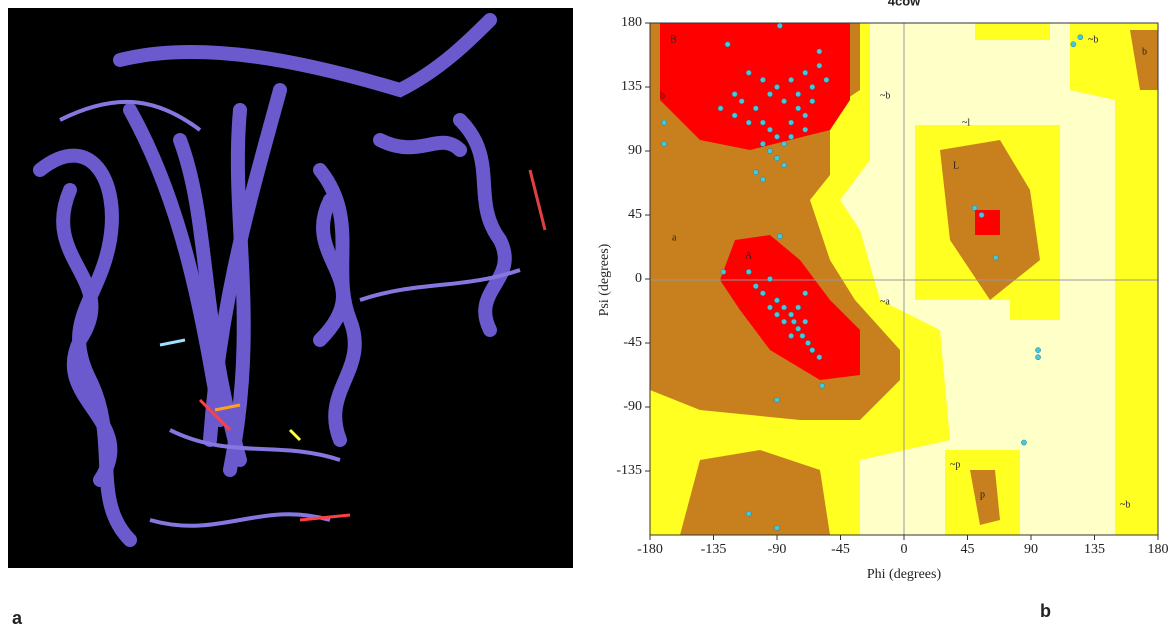 This screenshot has height=627, width=1175. Describe the element at coordinates (604, 279) in the screenshot. I see `y-axis-label: Psi (degrees)` at that location.